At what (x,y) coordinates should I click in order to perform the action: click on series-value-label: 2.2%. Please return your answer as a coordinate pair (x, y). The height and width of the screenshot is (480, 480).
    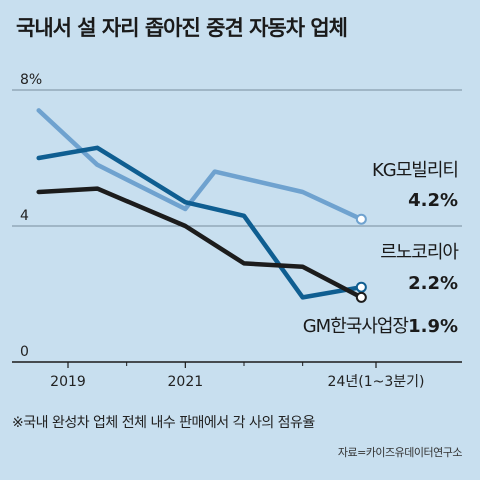
    Looking at the image, I should click on (433, 283).